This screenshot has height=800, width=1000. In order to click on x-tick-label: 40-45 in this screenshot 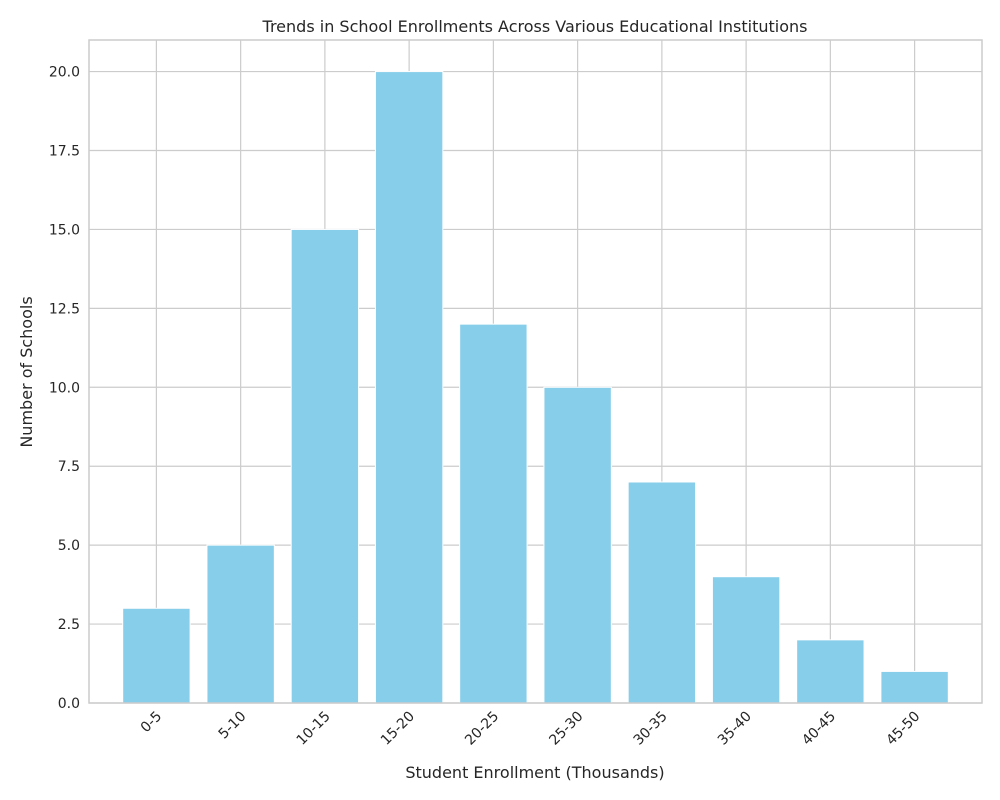, I will do `click(819, 729)`.